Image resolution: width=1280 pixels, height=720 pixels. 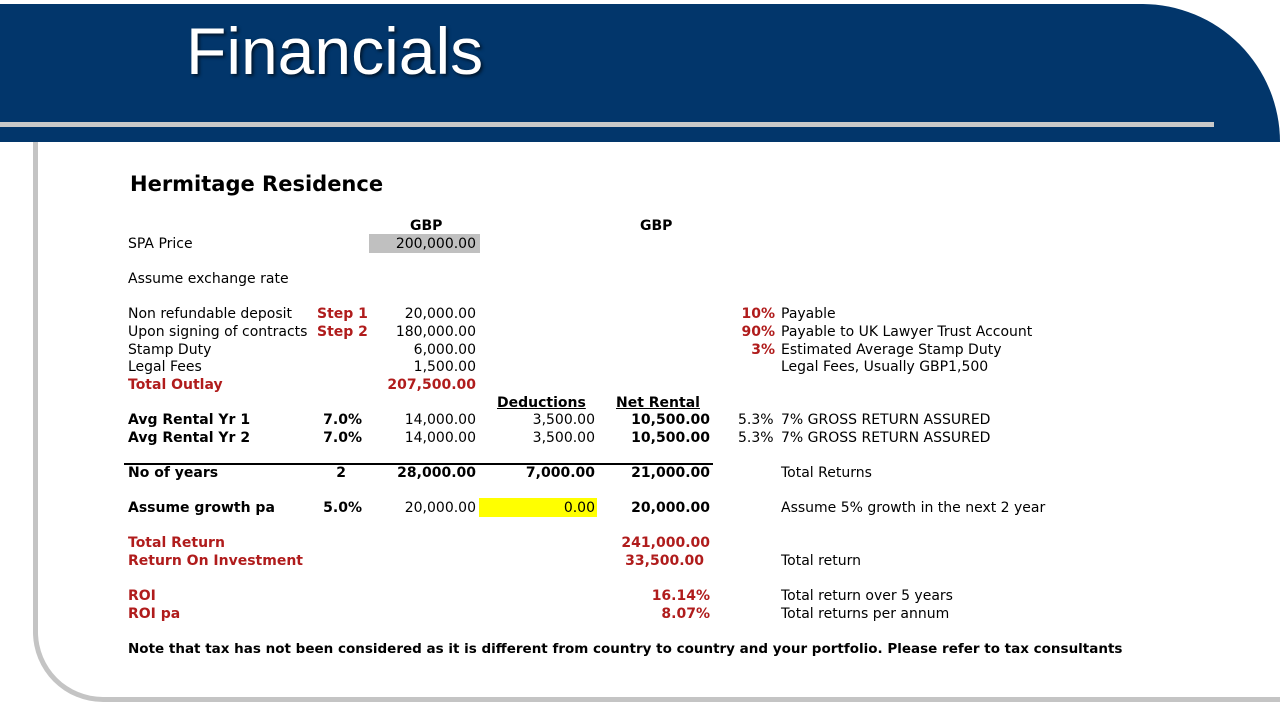 What do you see at coordinates (176, 543) in the screenshot?
I see `total-return-label: Total Return` at bounding box center [176, 543].